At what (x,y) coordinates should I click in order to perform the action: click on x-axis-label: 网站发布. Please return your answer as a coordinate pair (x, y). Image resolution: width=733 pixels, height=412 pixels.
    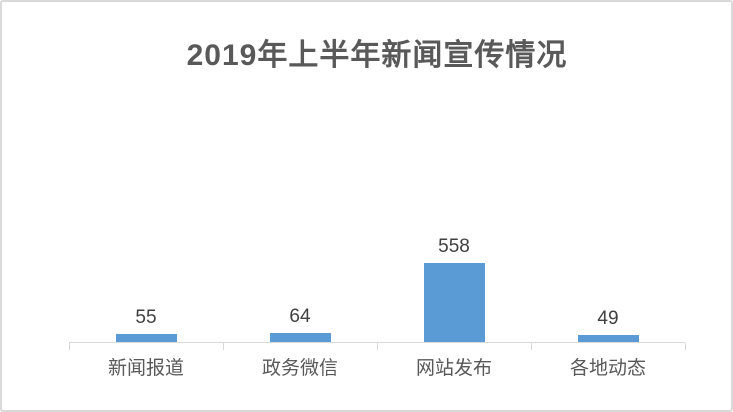
    Looking at the image, I should click on (453, 368).